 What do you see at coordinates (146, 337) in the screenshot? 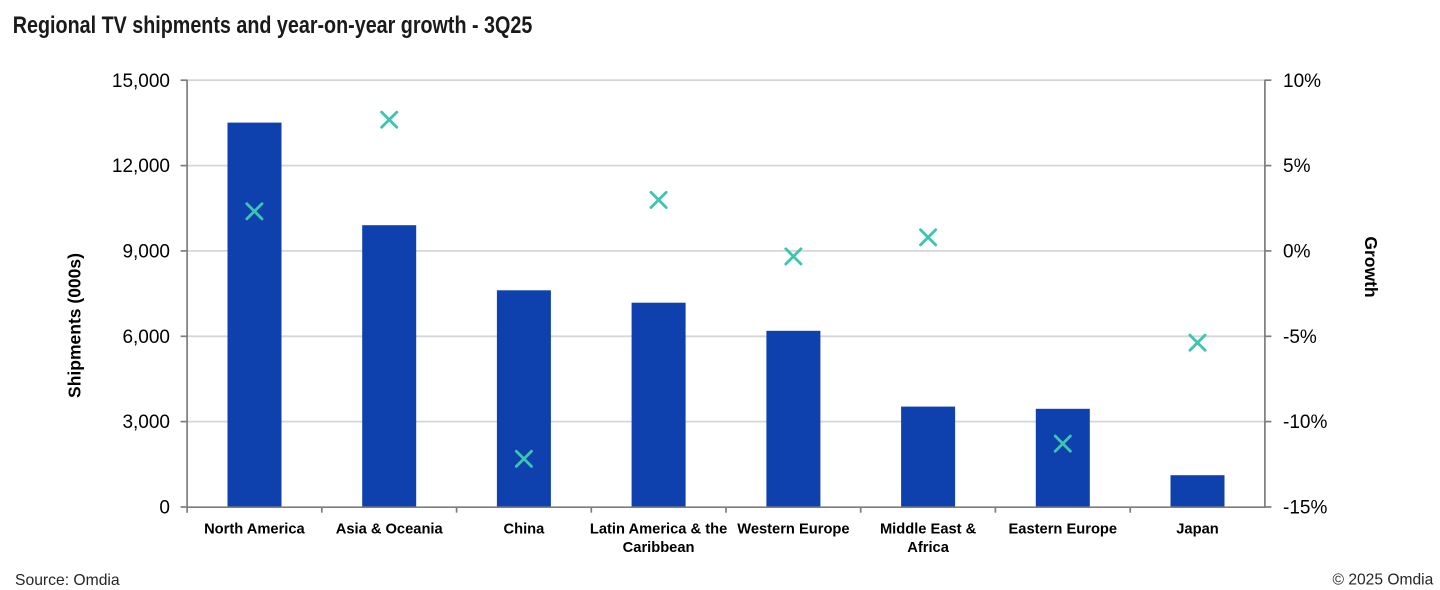
I see `svg-text: 6,000` at bounding box center [146, 337].